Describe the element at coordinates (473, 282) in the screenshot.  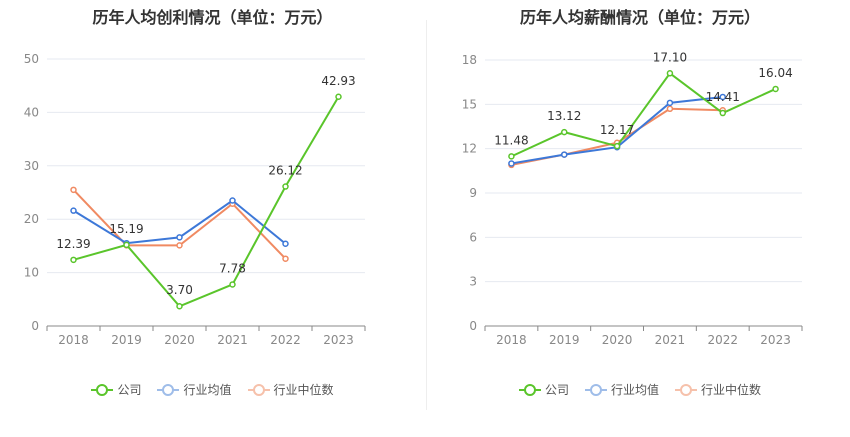
I see `y-tick-label: 3` at that location.